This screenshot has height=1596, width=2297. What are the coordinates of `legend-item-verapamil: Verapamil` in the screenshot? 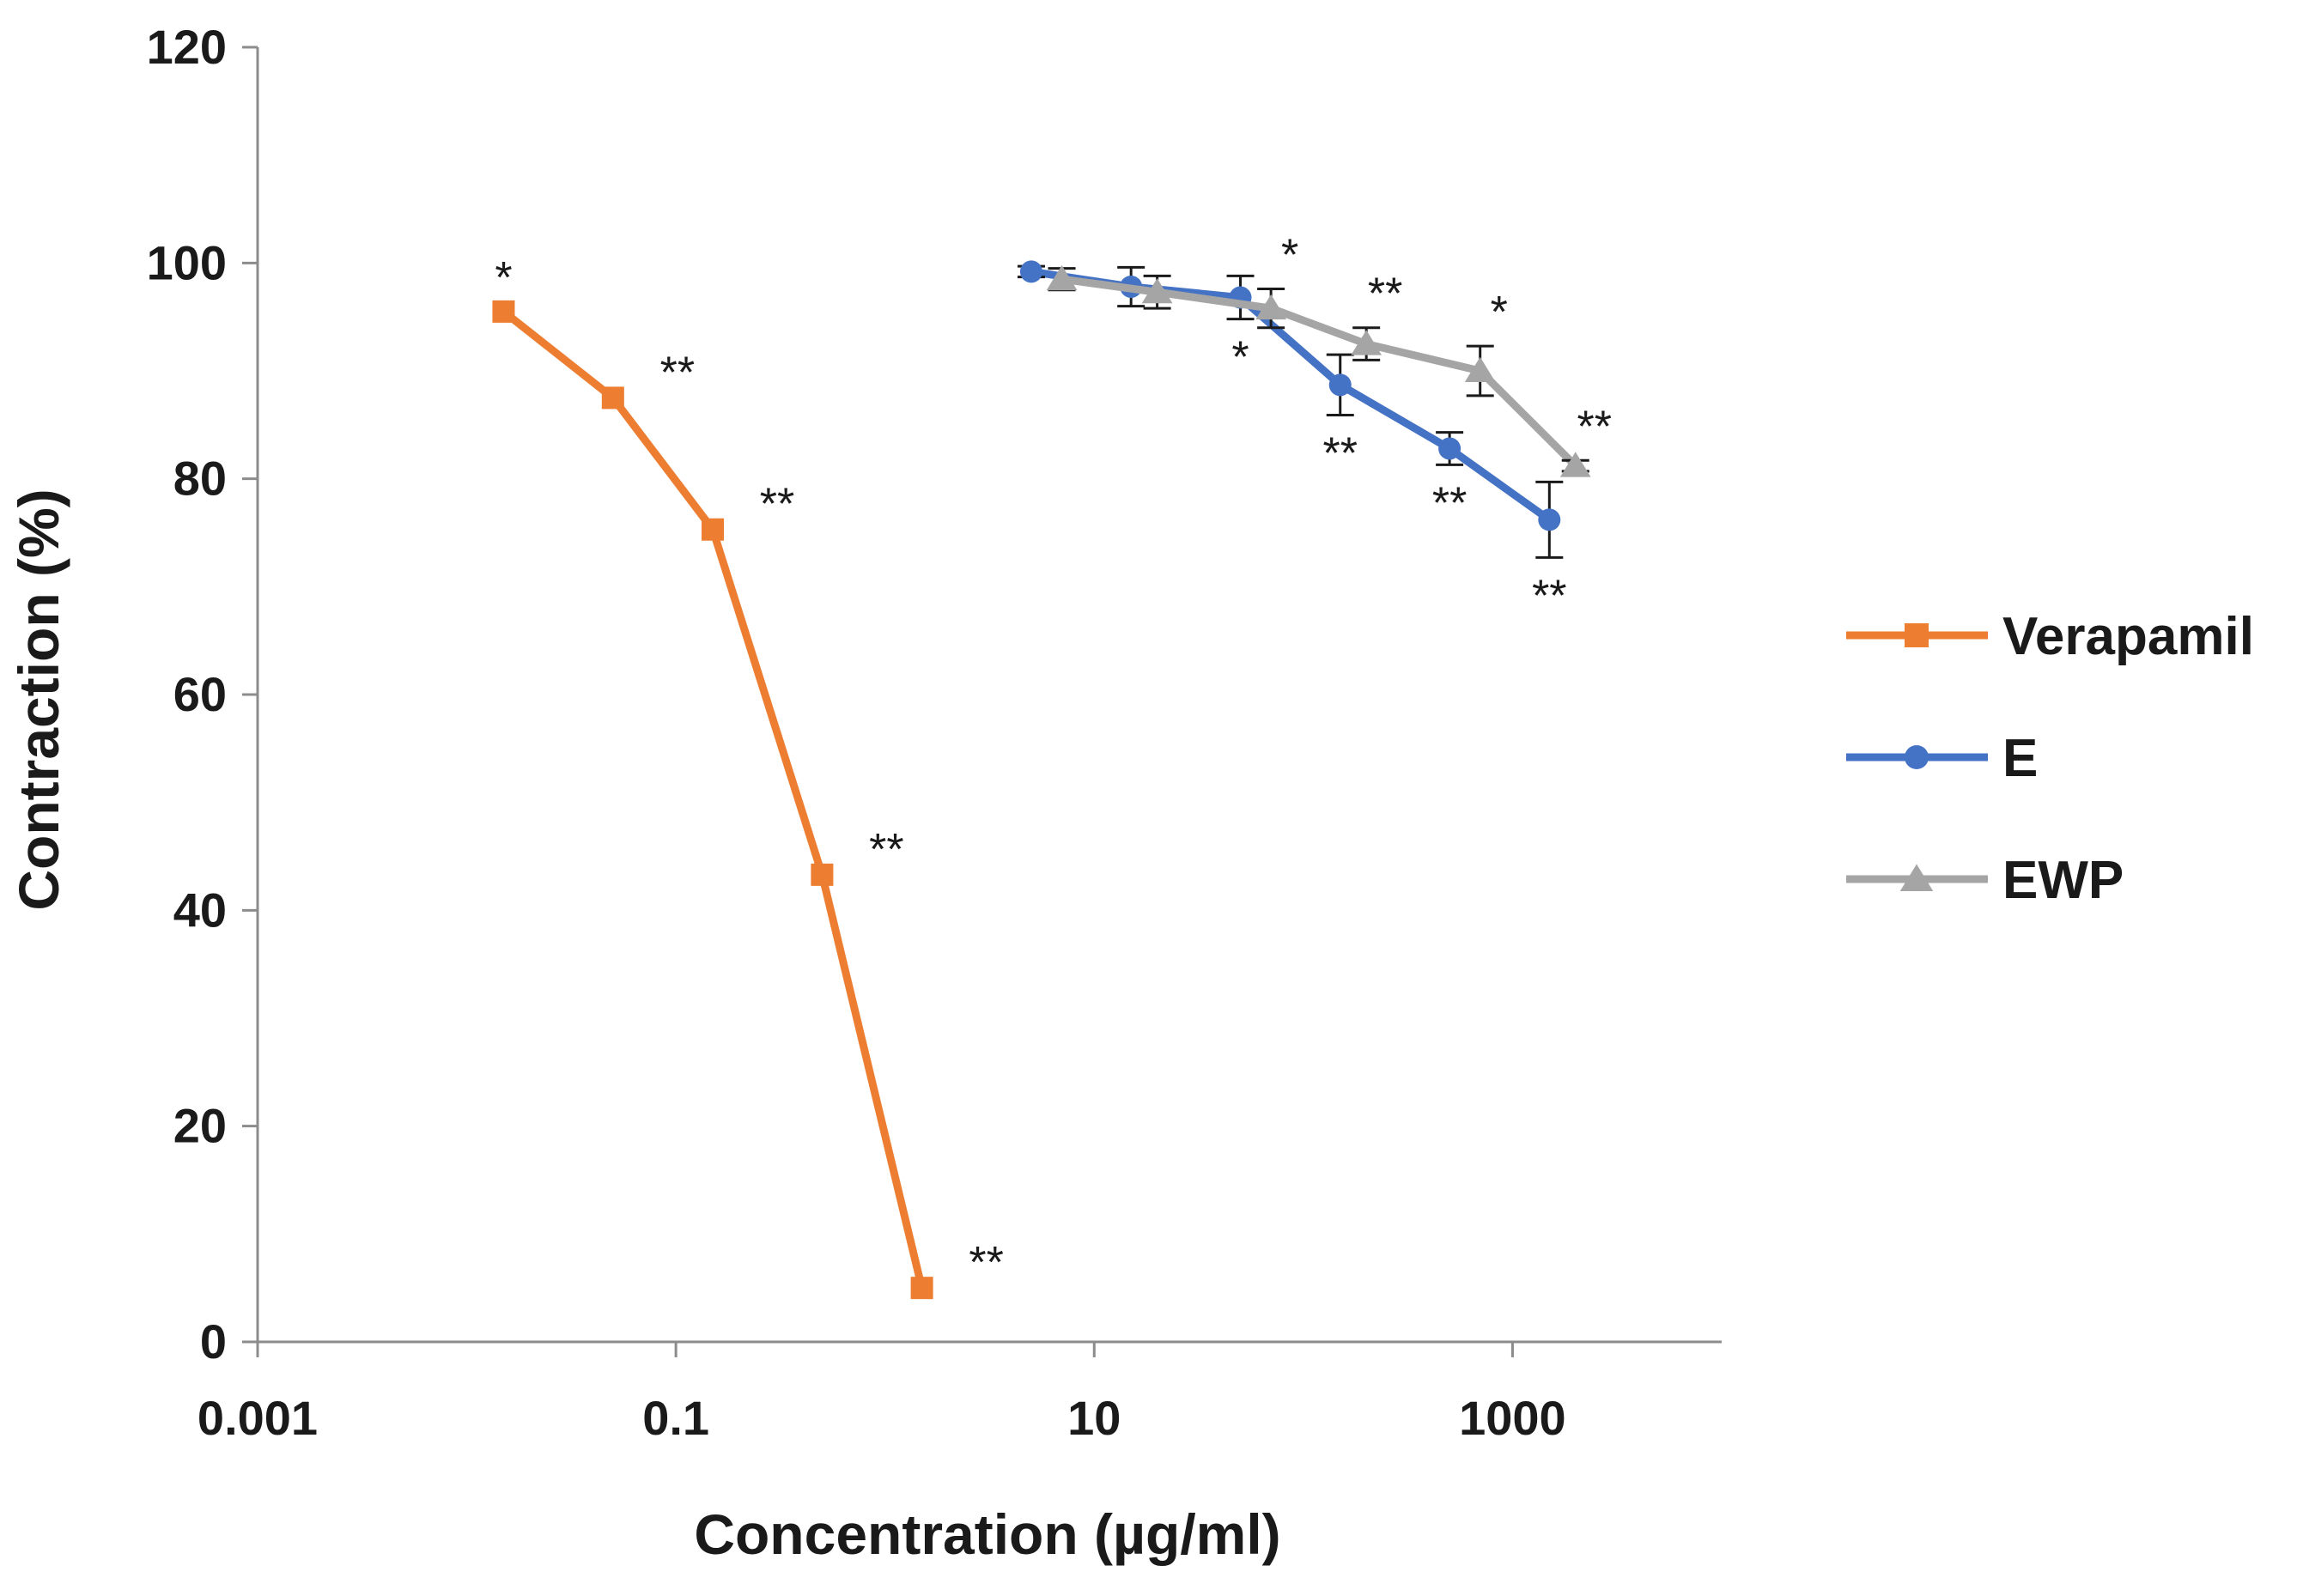 It's located at (2050, 636).